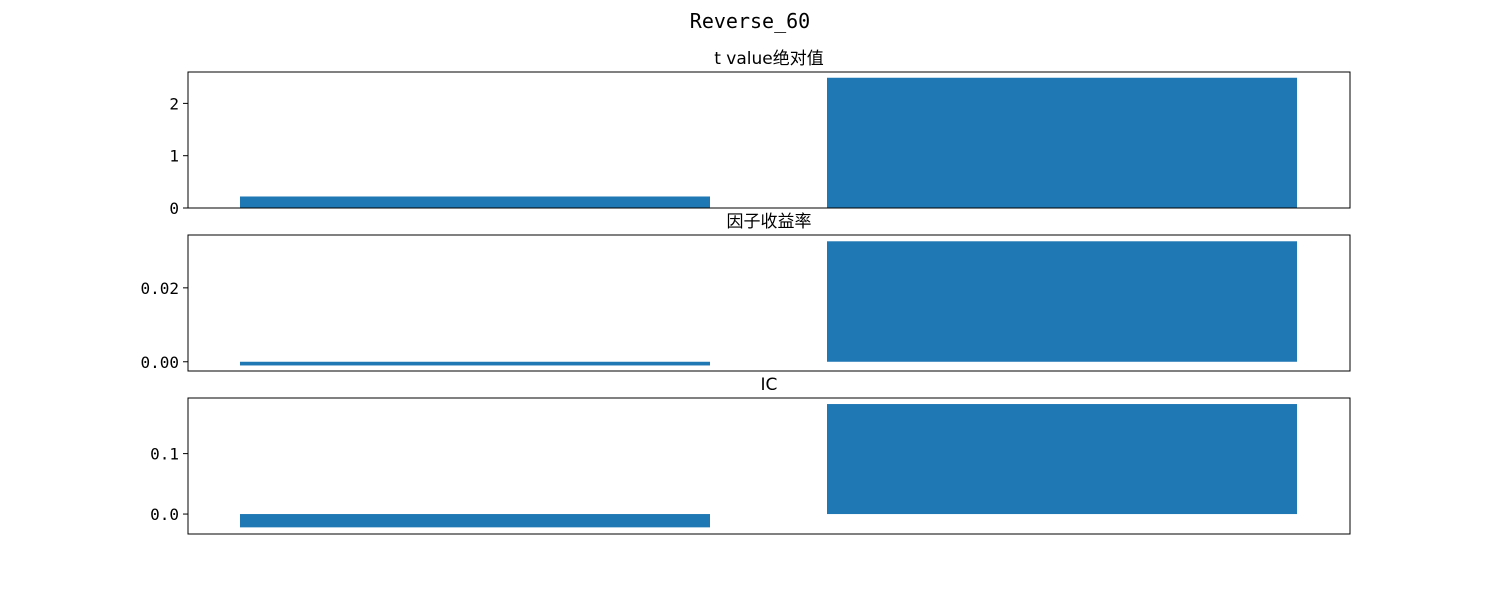  I want to click on y-tick-label: 0.02, so click(159, 288).